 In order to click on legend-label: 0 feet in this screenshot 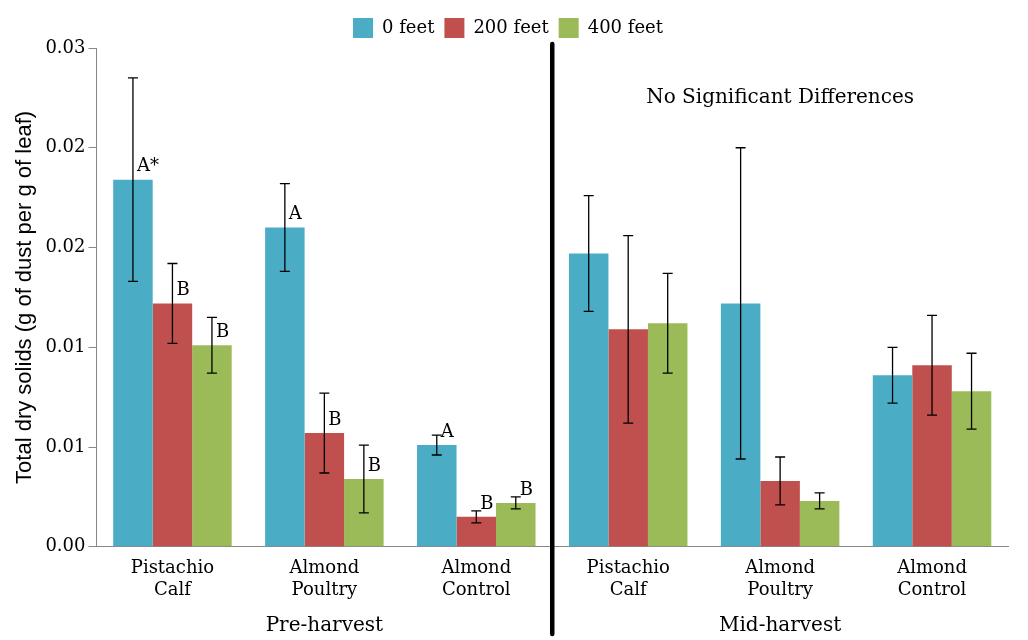, I will do `click(409, 26)`.